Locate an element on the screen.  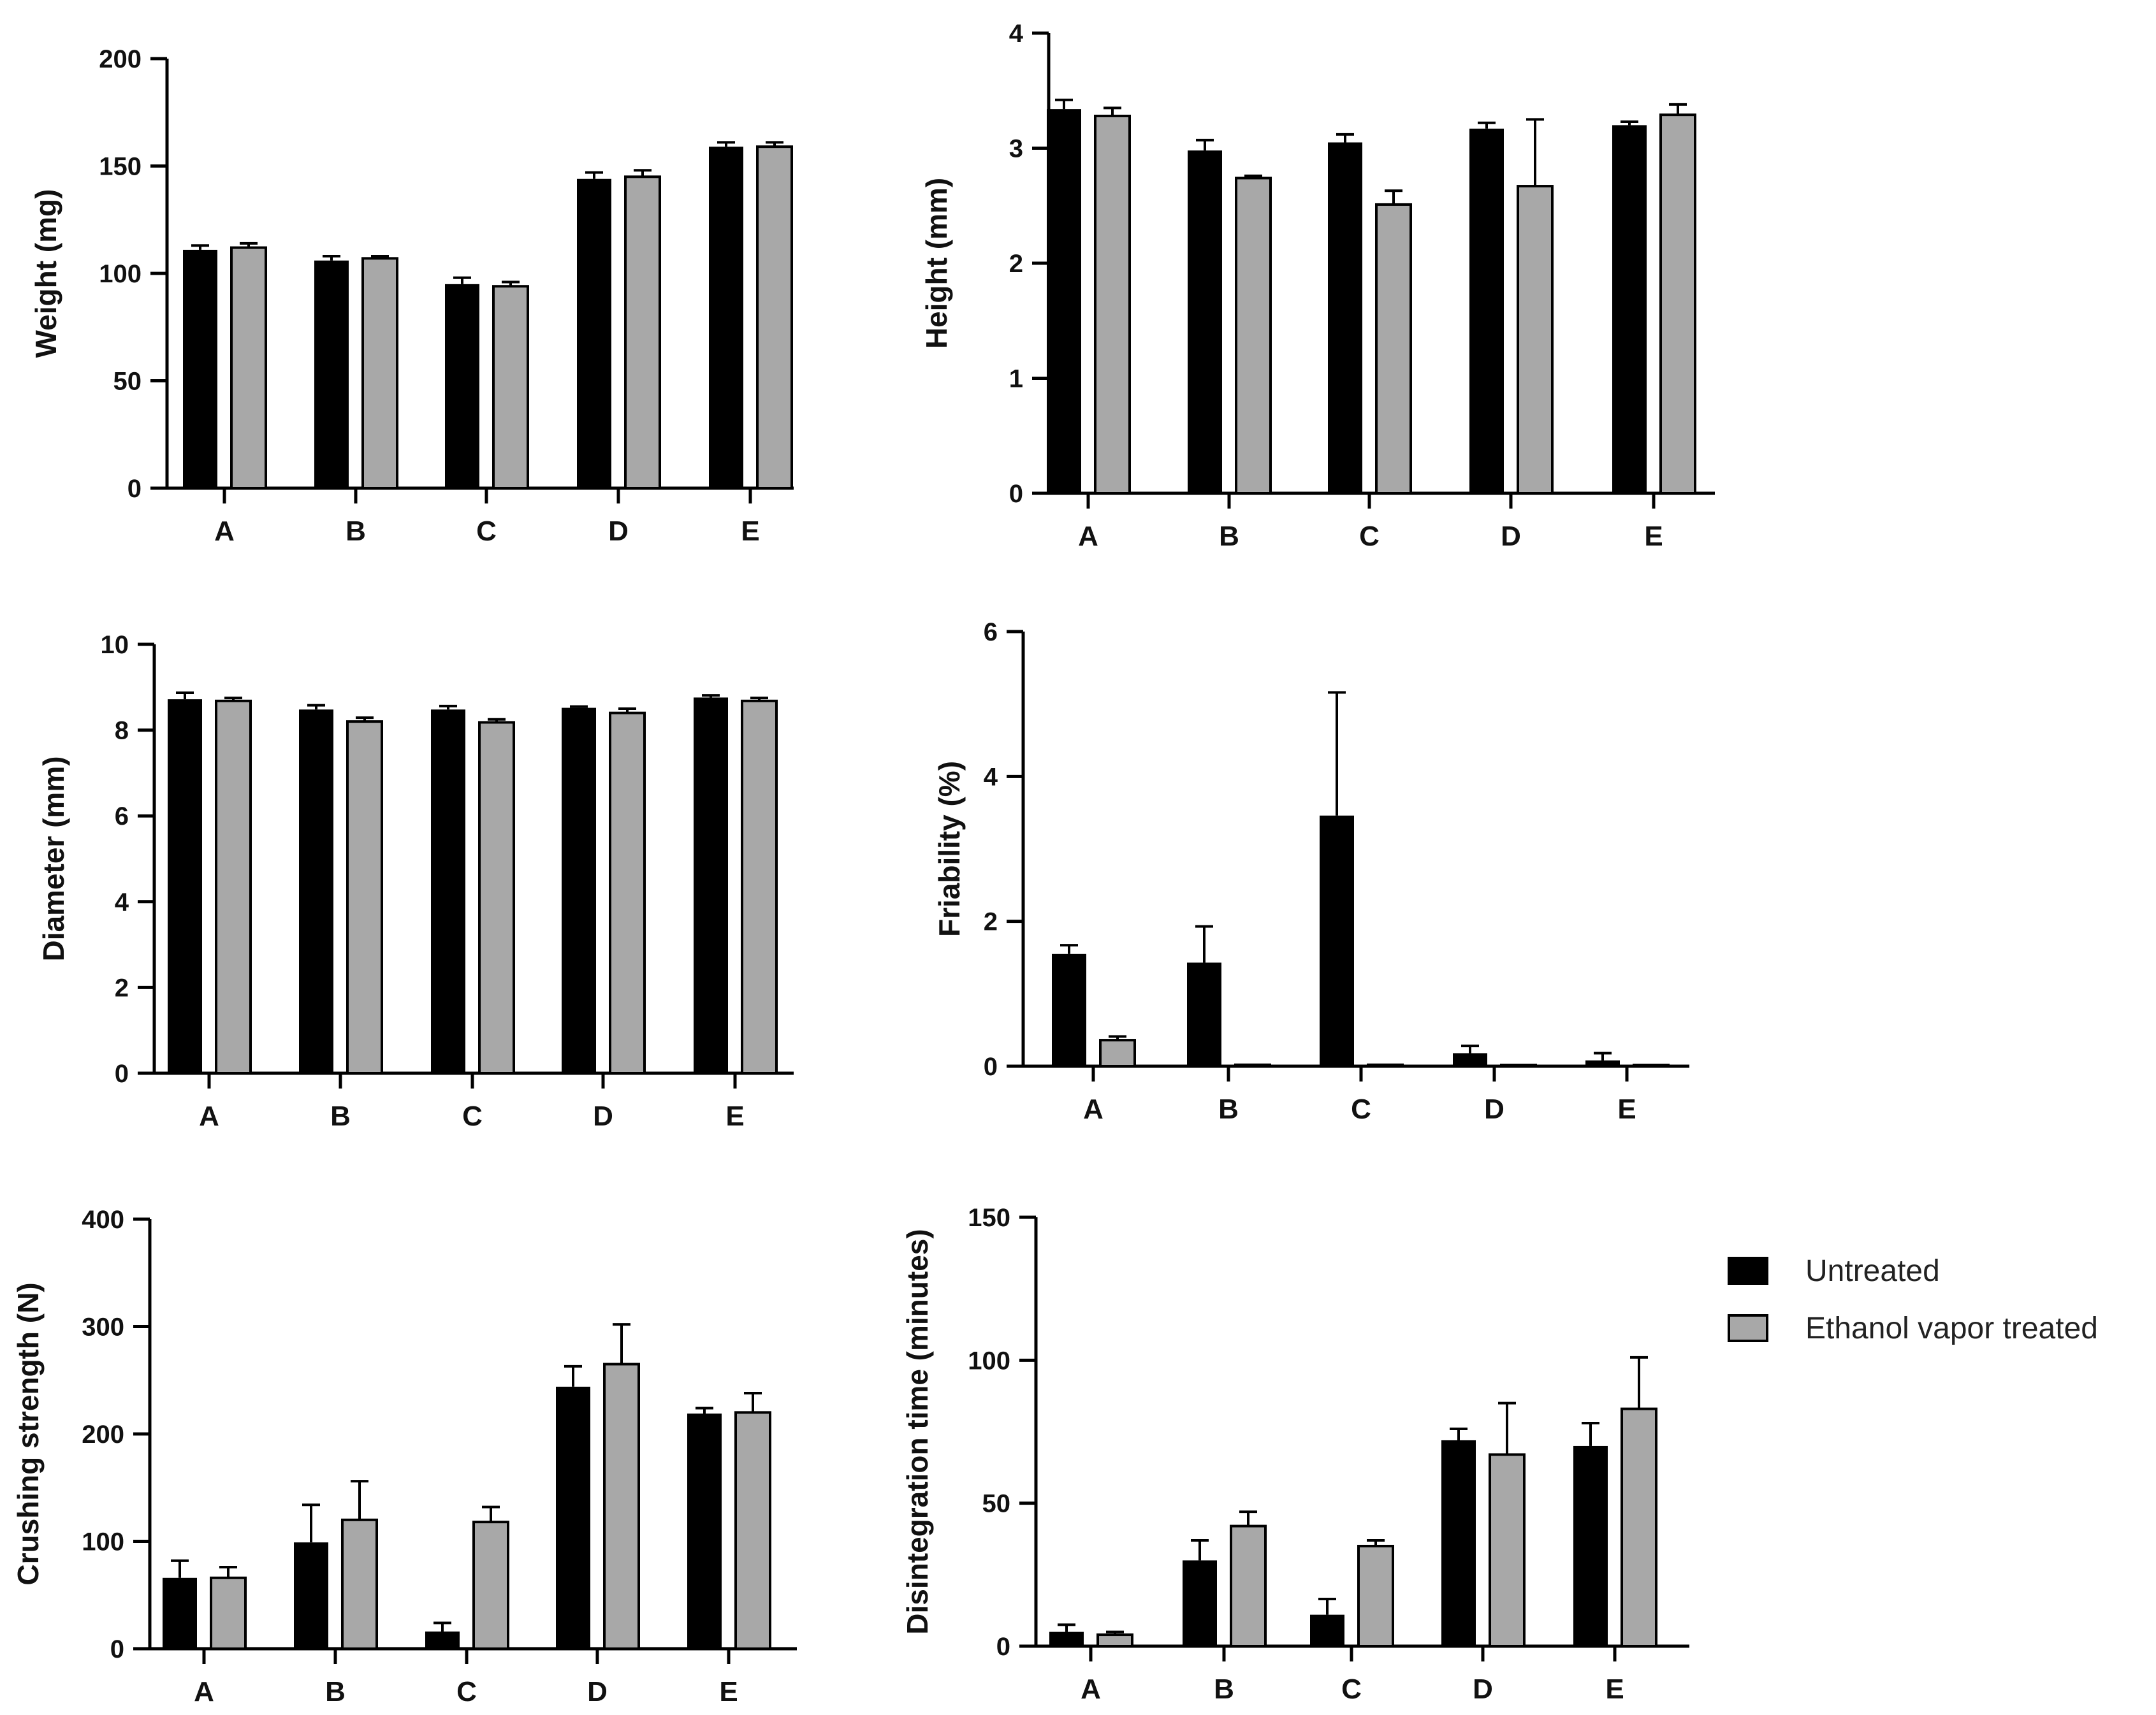
friability-y-tick-label: 4 is located at coordinates (991, 777).